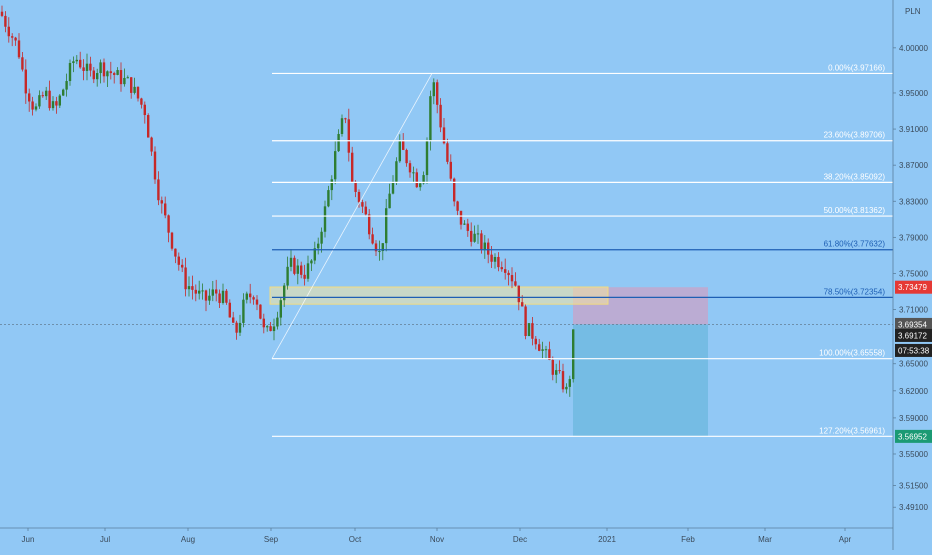 This screenshot has width=932, height=555. What do you see at coordinates (855, 135) in the screenshot?
I see `fib-level-label: 23.60%(3.89706)` at bounding box center [855, 135].